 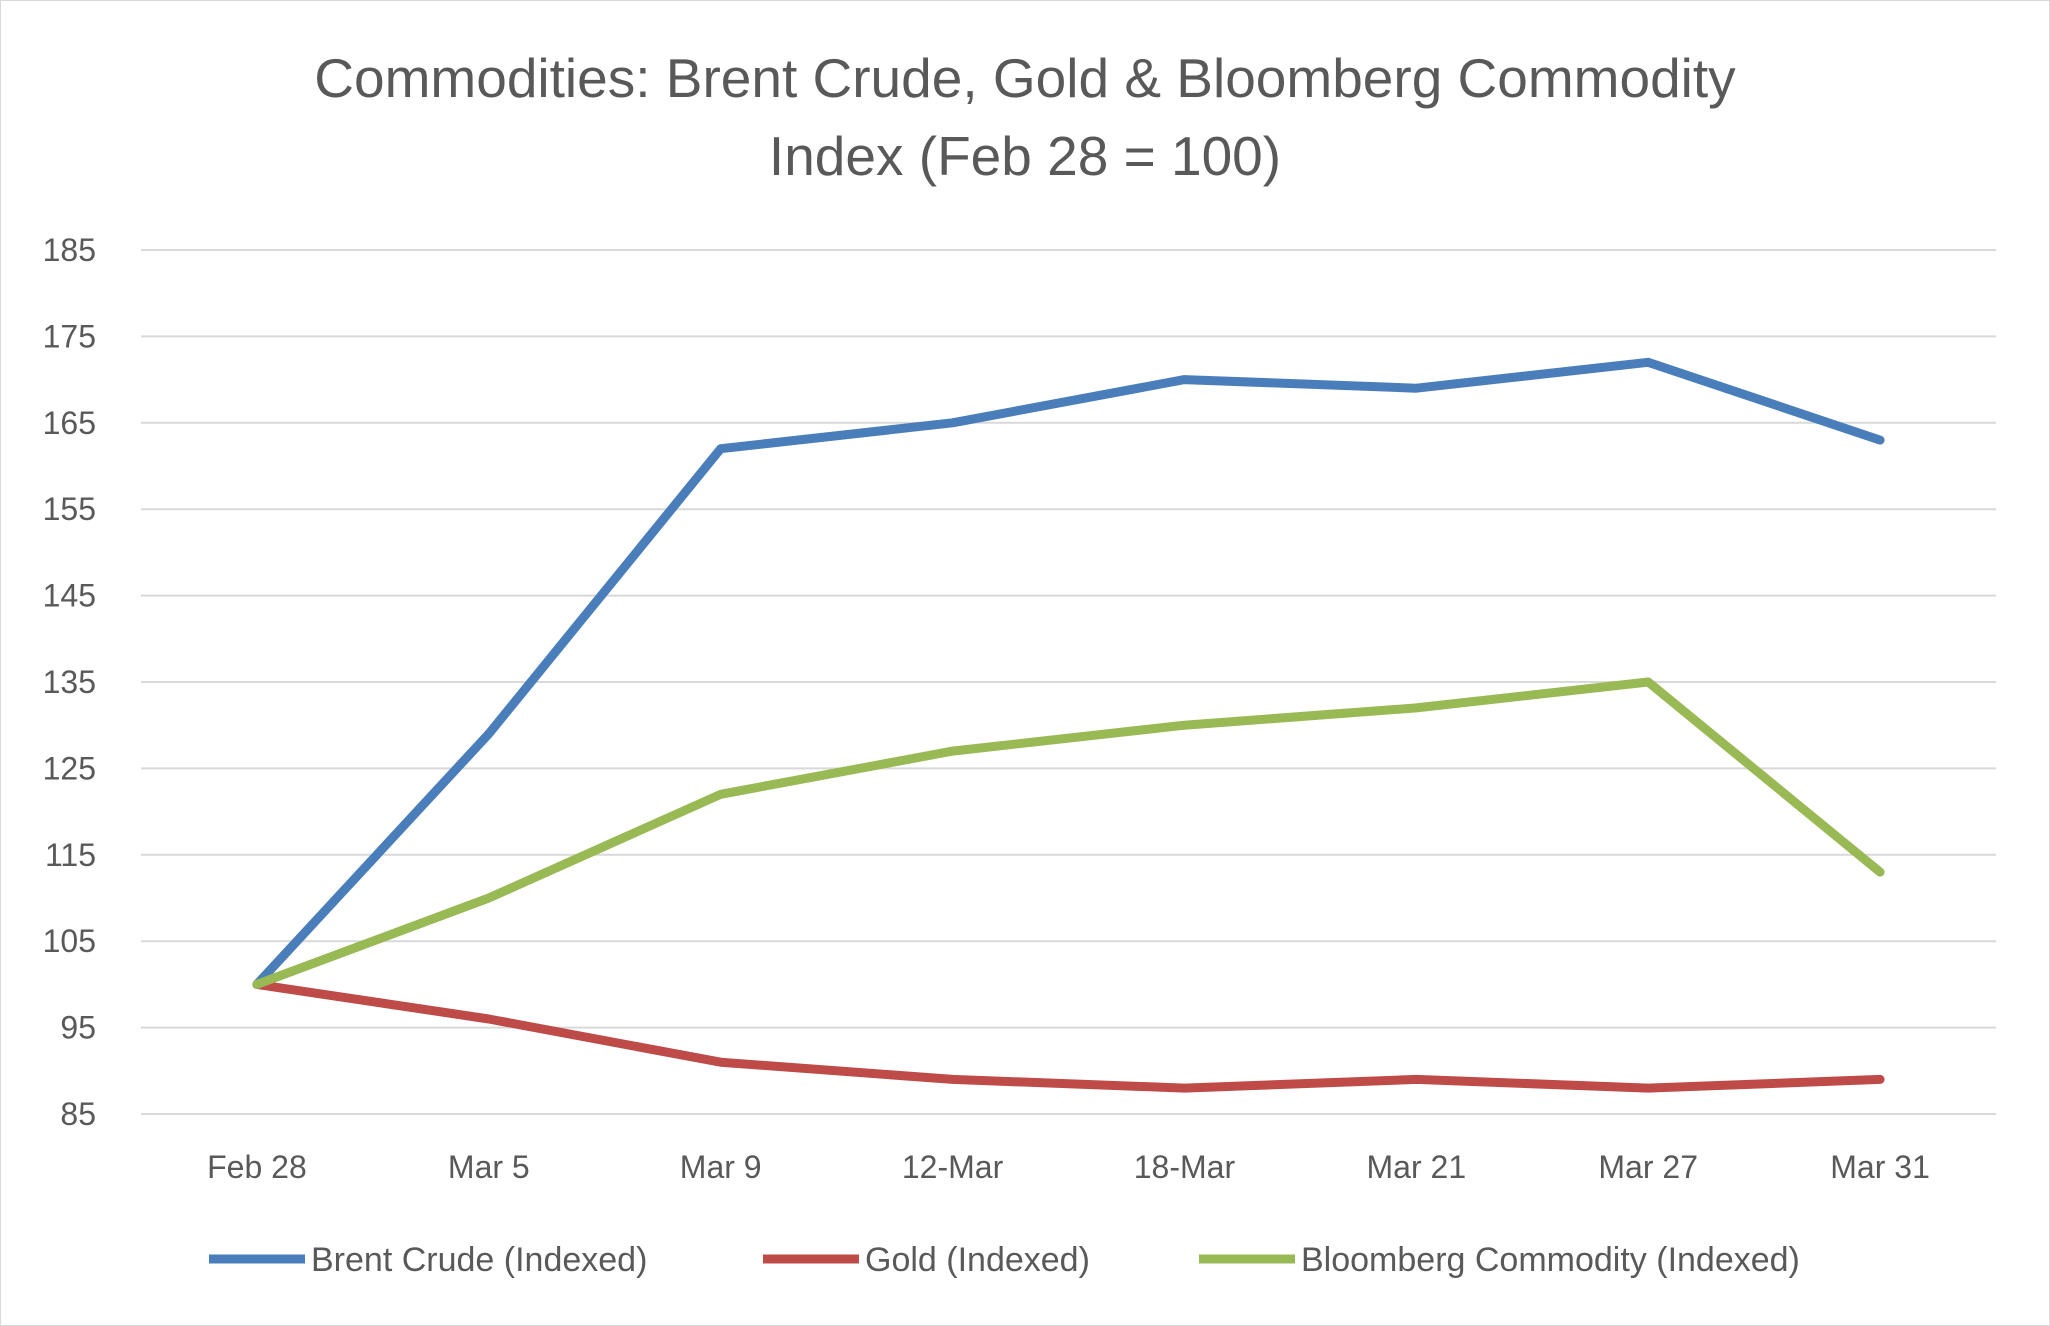 What do you see at coordinates (69, 596) in the screenshot?
I see `y-tick-label: 145` at bounding box center [69, 596].